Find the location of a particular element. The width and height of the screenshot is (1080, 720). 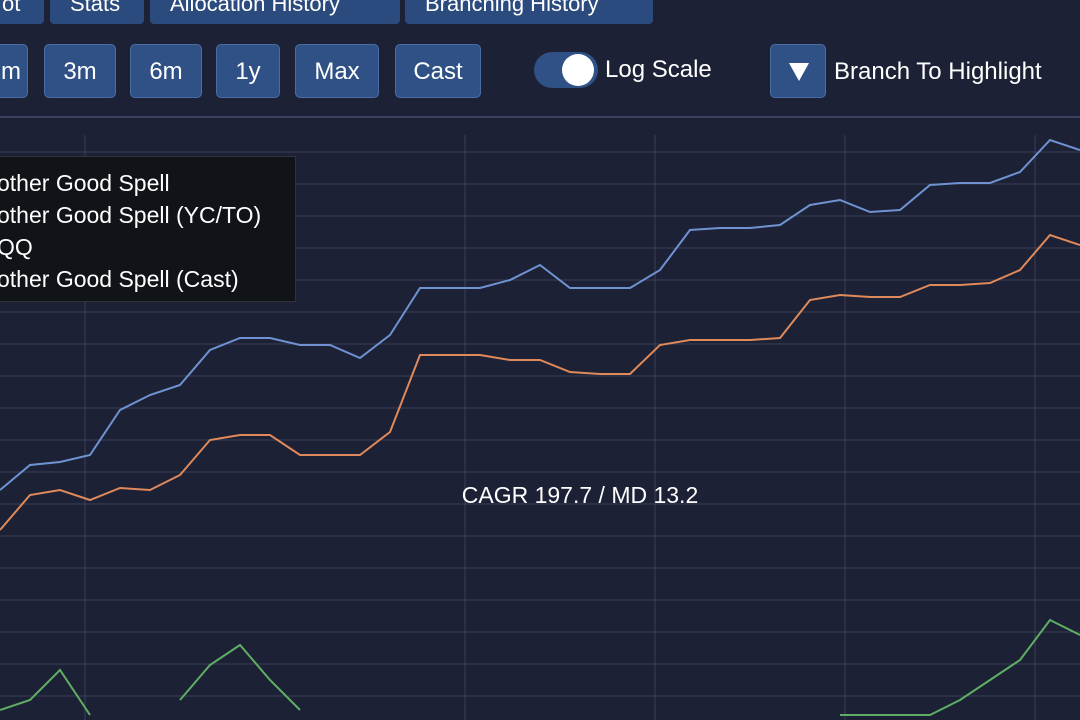

toggle-switch is located at coordinates (566, 70).